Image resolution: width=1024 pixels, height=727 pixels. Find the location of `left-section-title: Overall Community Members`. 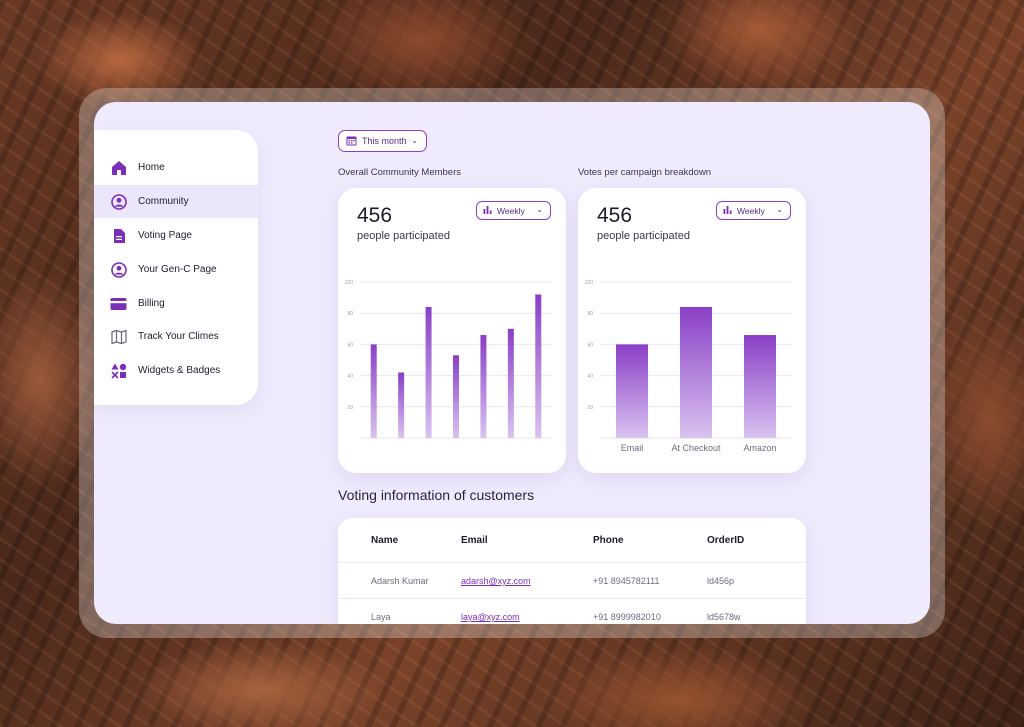

left-section-title: Overall Community Members is located at coordinates (399, 172).